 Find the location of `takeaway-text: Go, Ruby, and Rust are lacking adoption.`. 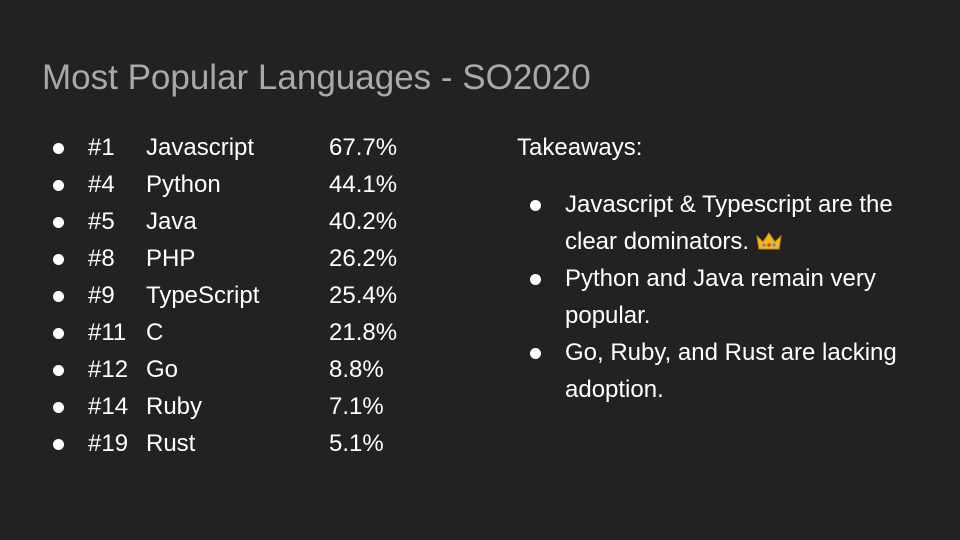

takeaway-text: Go, Ruby, and Rust are lacking adoption. is located at coordinates (731, 371).